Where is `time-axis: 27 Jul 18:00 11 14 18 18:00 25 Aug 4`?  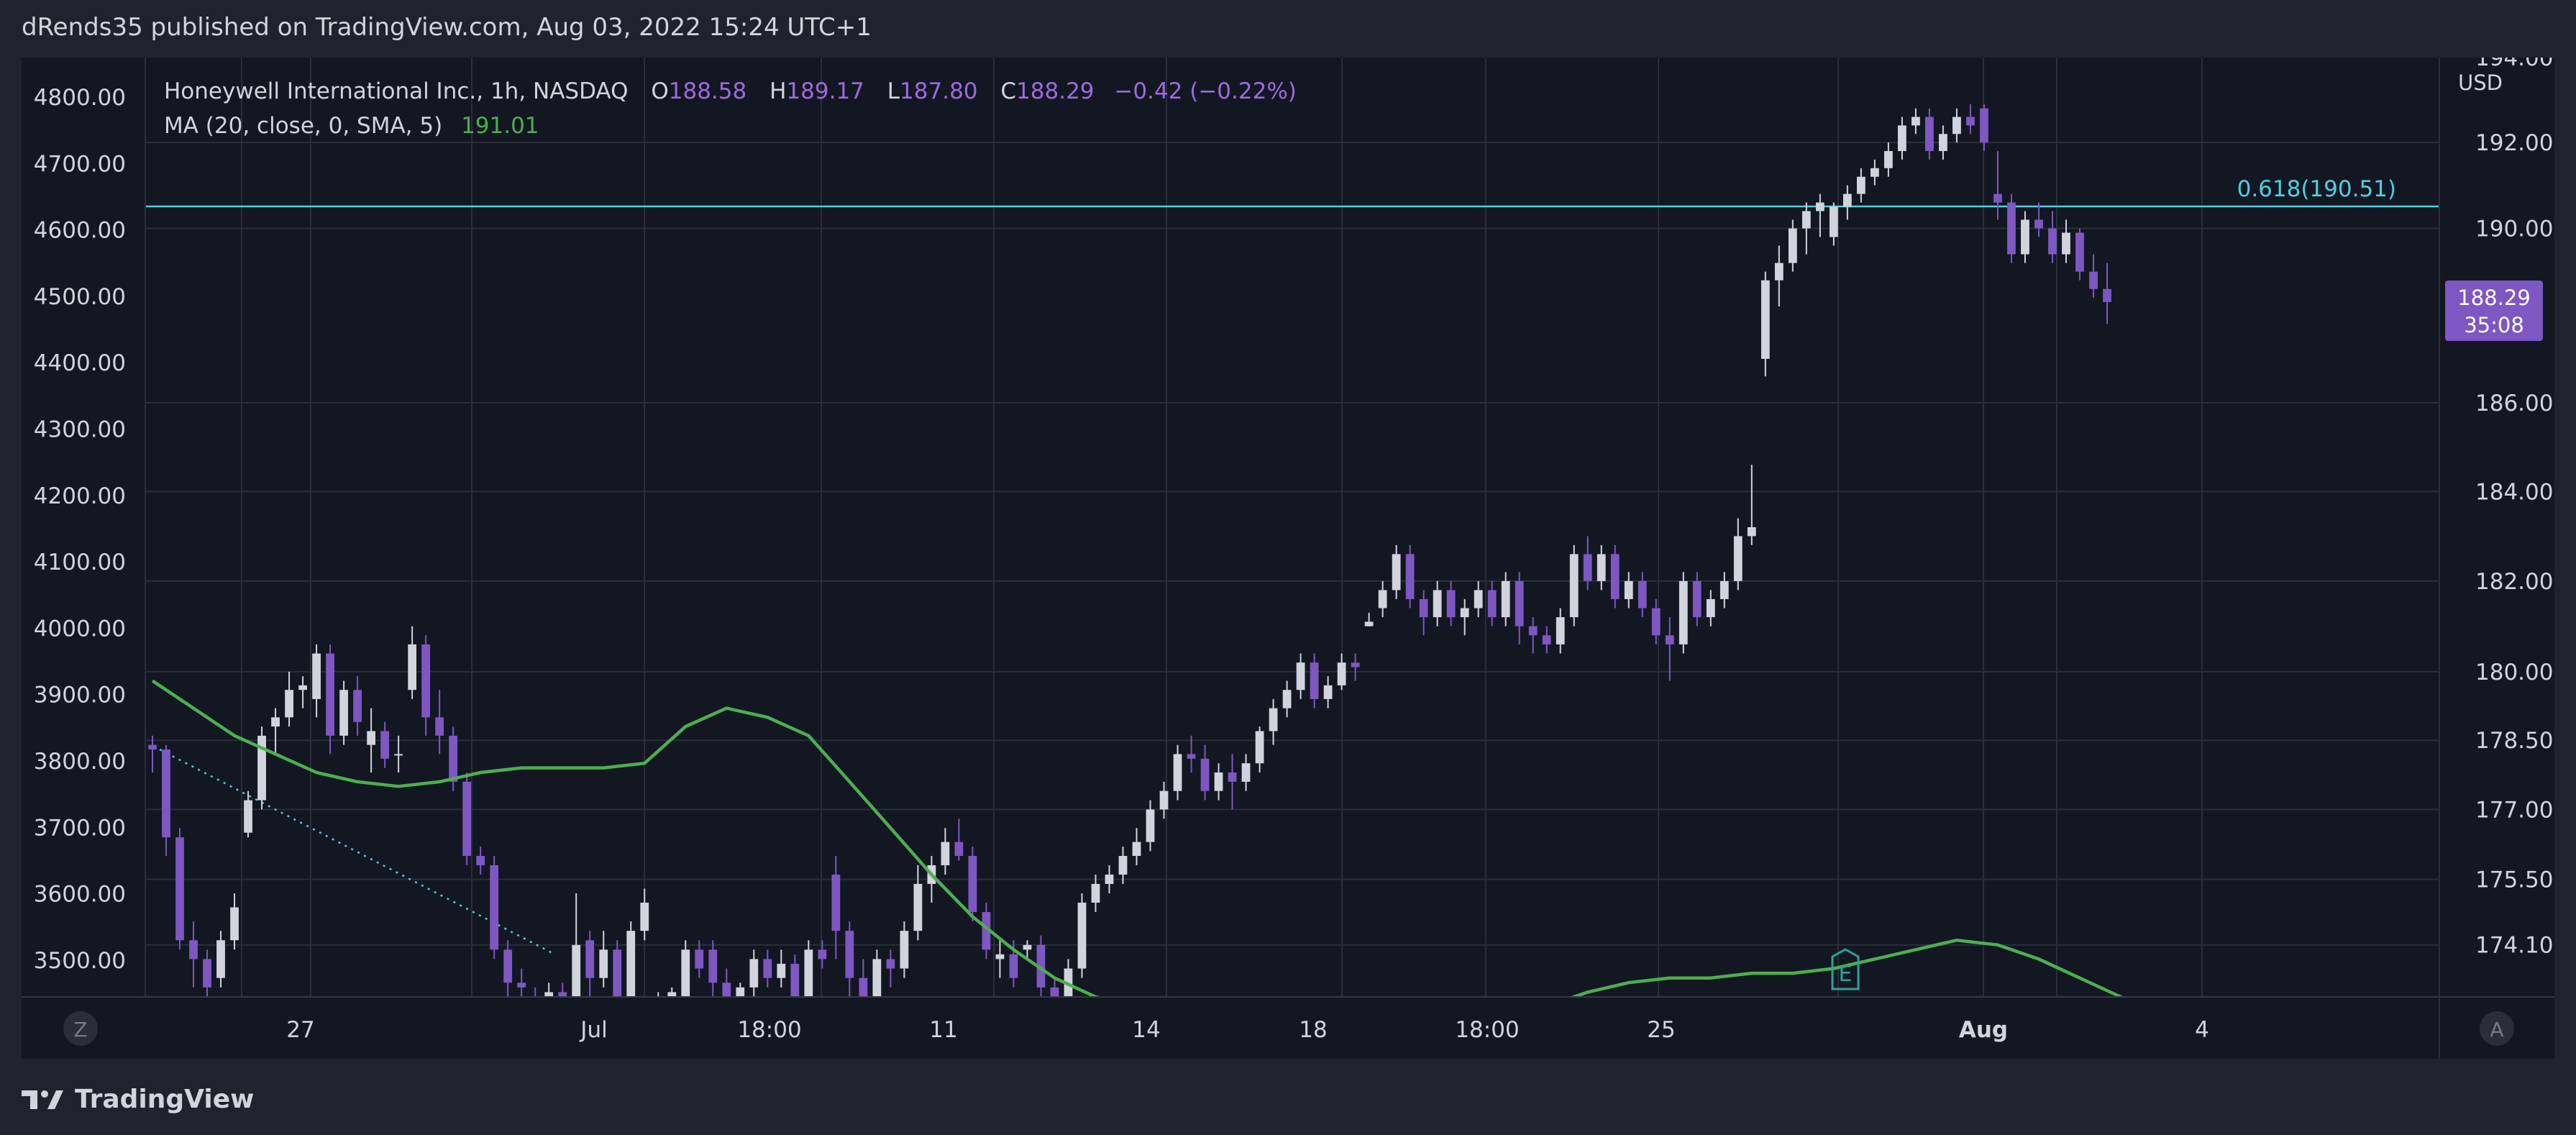
time-axis: 27 Jul 18:00 11 14 18 18:00 25 Aug 4 is located at coordinates (1247, 1030).